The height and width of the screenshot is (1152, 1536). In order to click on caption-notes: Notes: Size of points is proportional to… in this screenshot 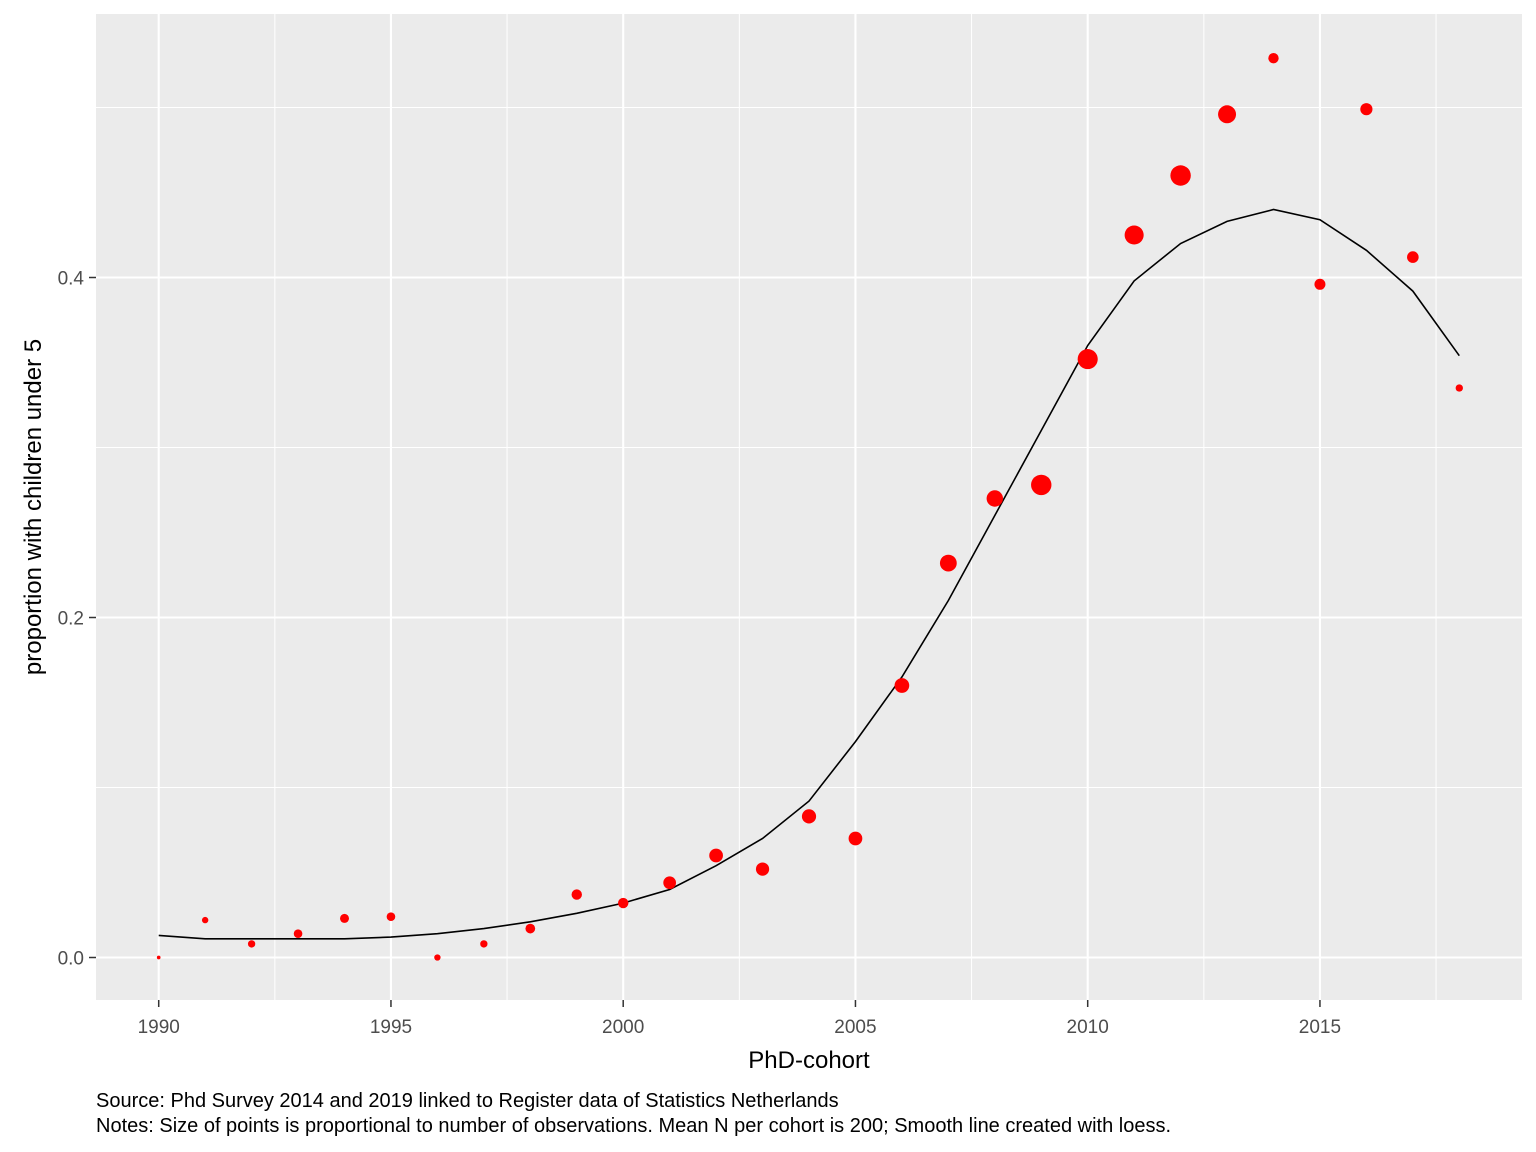, I will do `click(633, 1126)`.